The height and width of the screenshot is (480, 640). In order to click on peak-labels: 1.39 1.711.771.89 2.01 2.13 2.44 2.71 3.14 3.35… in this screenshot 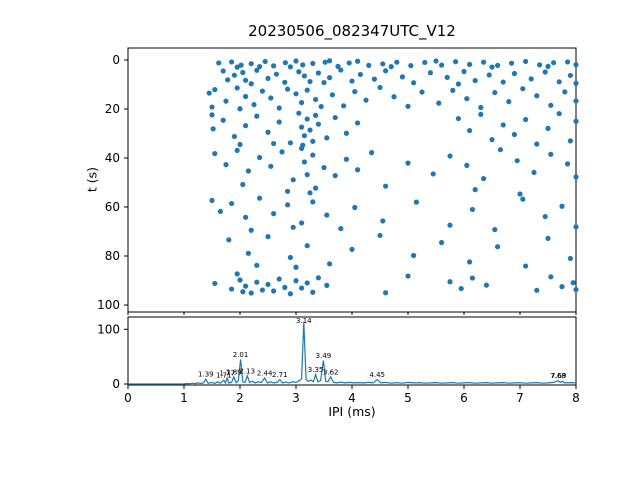, I will do `click(382, 348)`.